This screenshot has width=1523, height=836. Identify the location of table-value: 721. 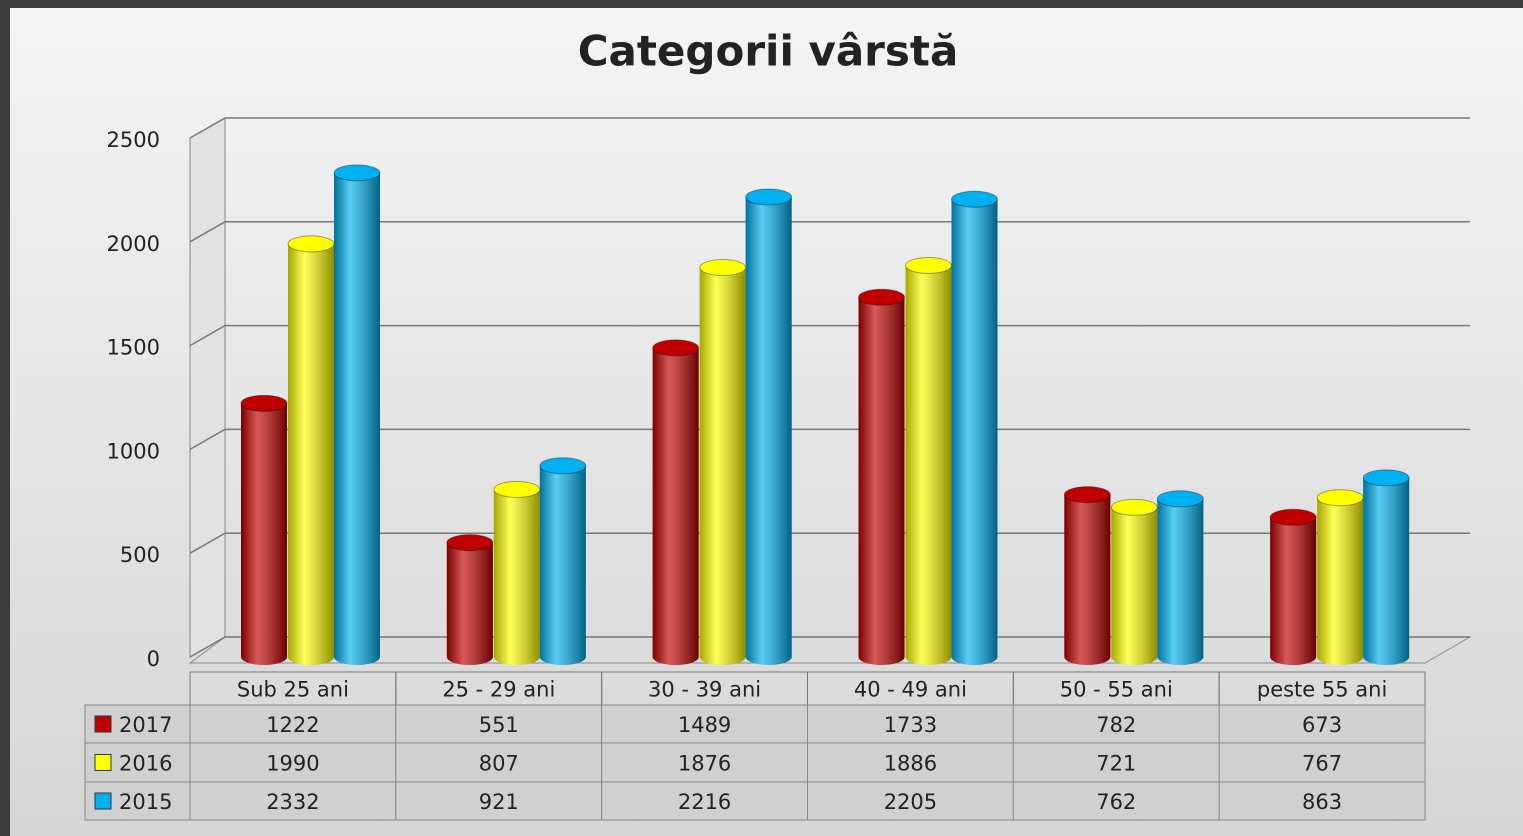
(1116, 764).